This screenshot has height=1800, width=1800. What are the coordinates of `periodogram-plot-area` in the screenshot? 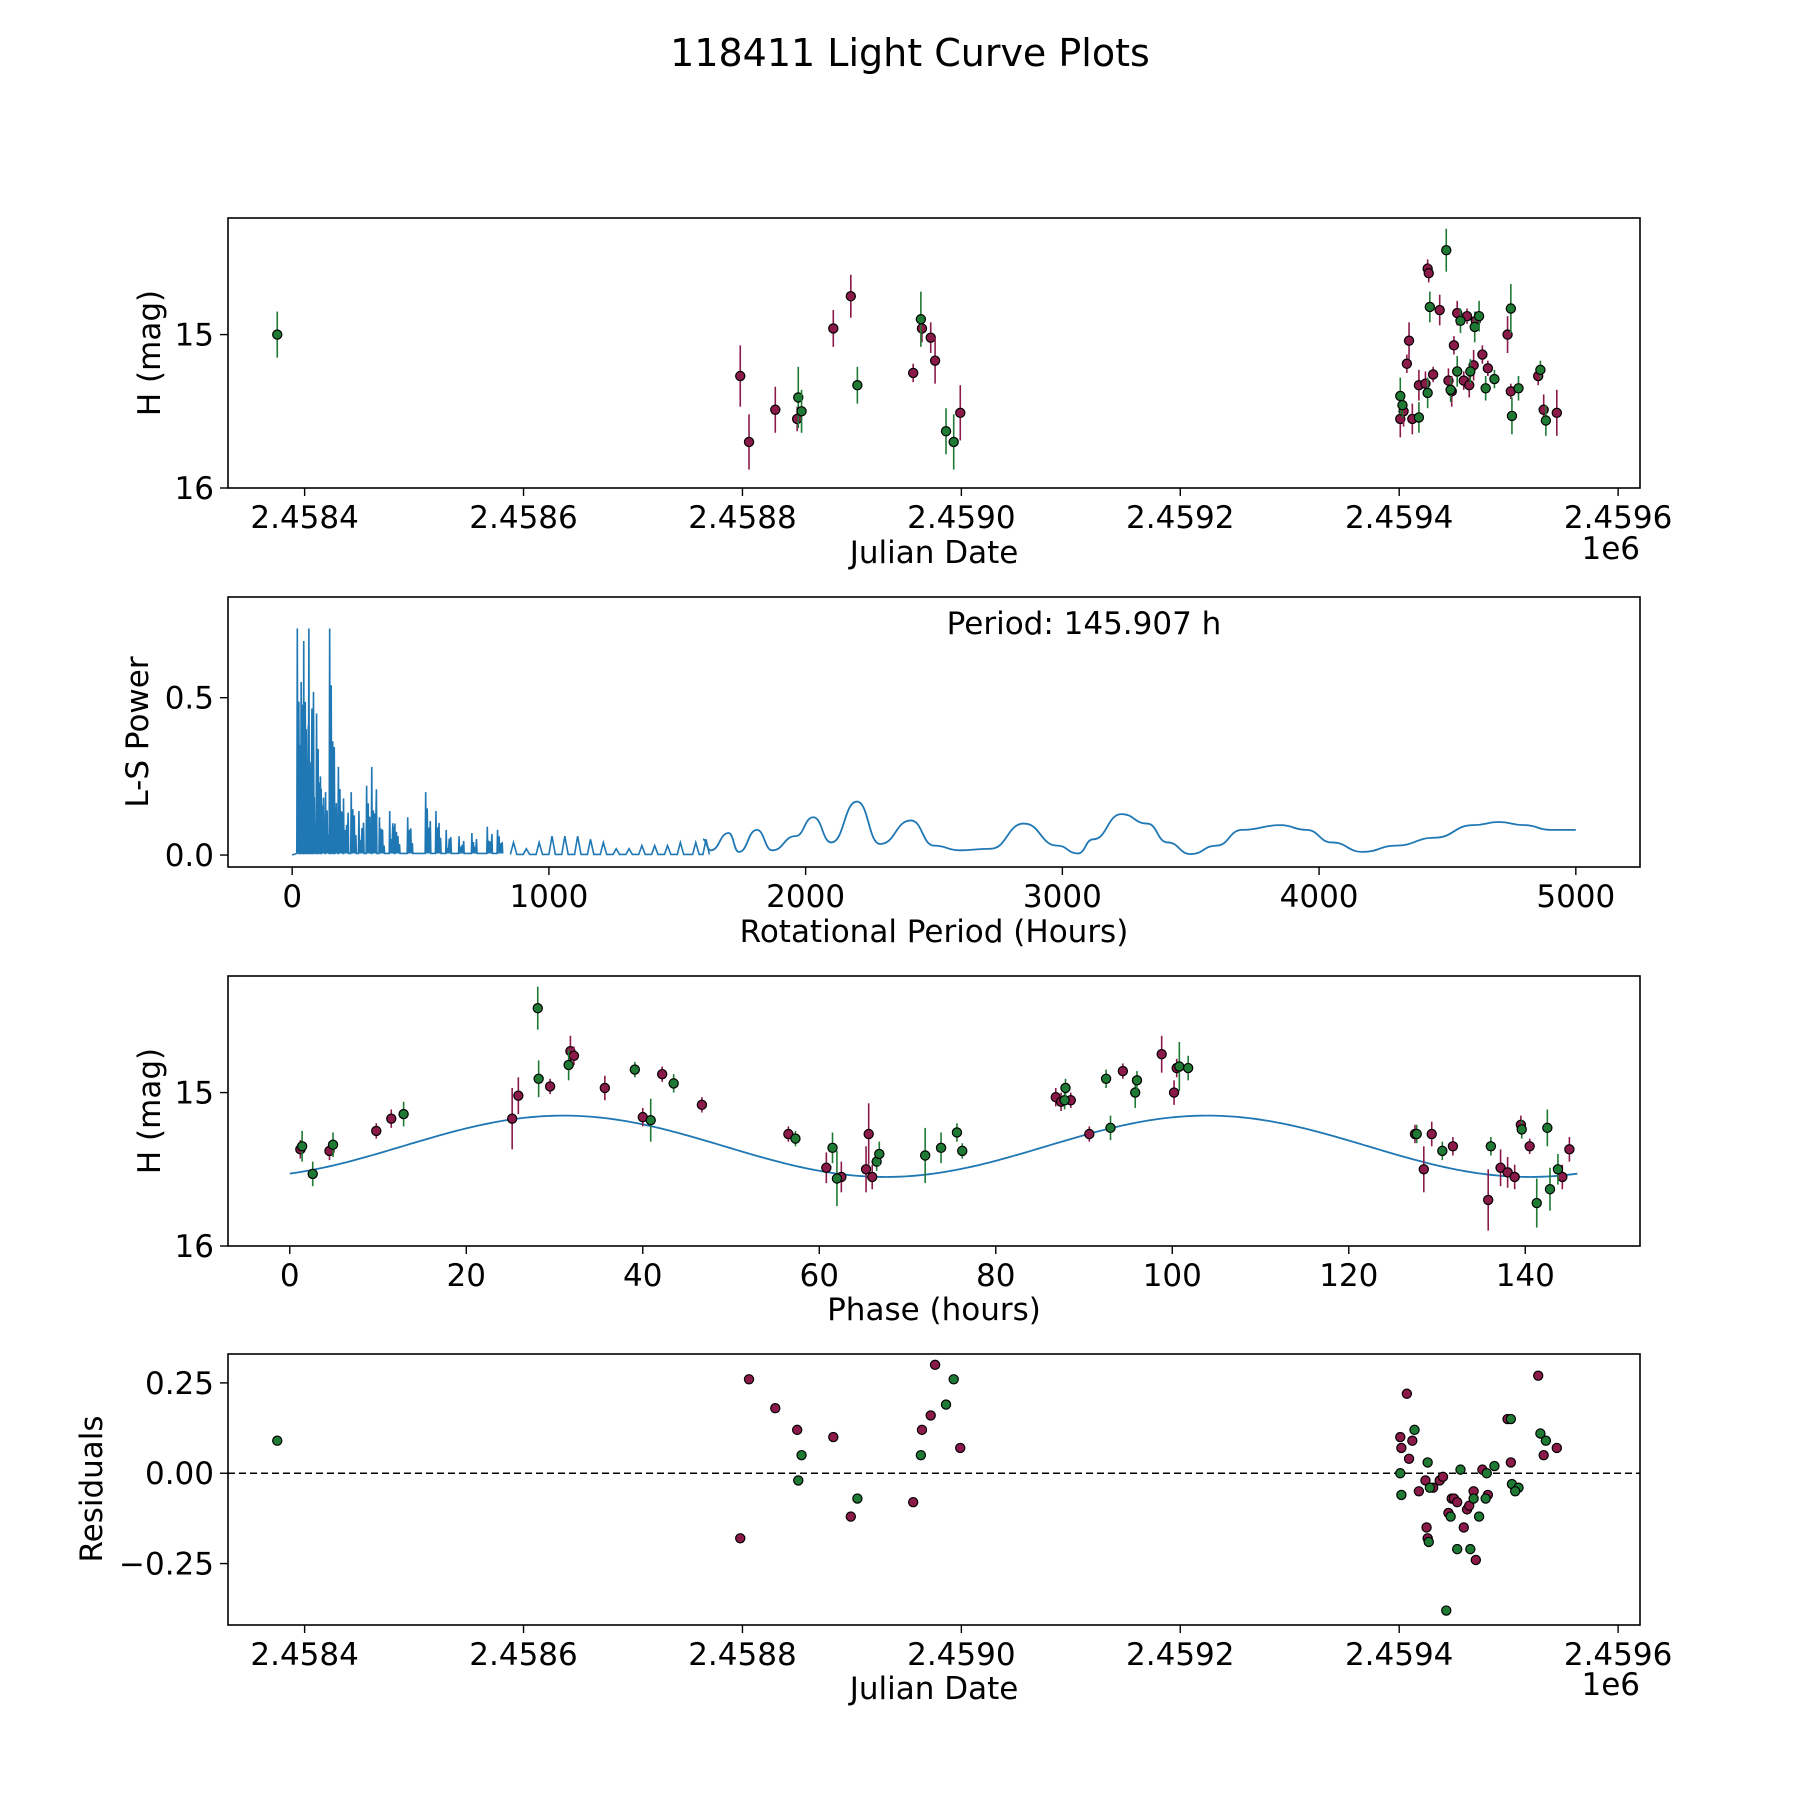 It's located at (933, 742).